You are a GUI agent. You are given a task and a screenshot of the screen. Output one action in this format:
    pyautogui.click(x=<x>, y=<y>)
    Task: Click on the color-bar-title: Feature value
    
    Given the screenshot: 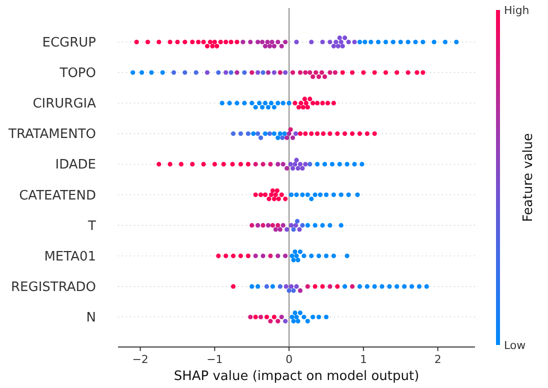 What is the action you would take?
    pyautogui.click(x=528, y=177)
    